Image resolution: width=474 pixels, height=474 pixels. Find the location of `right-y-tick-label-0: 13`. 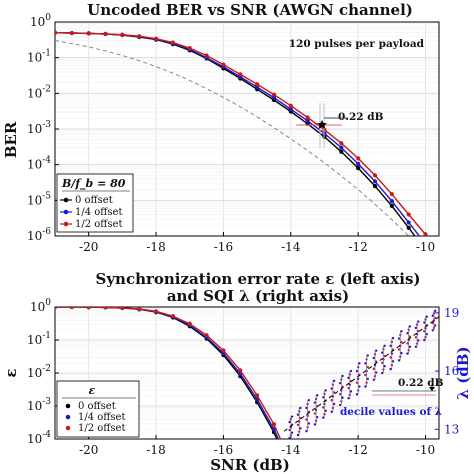

right-y-tick-label-0: 13 is located at coordinates (451, 429).